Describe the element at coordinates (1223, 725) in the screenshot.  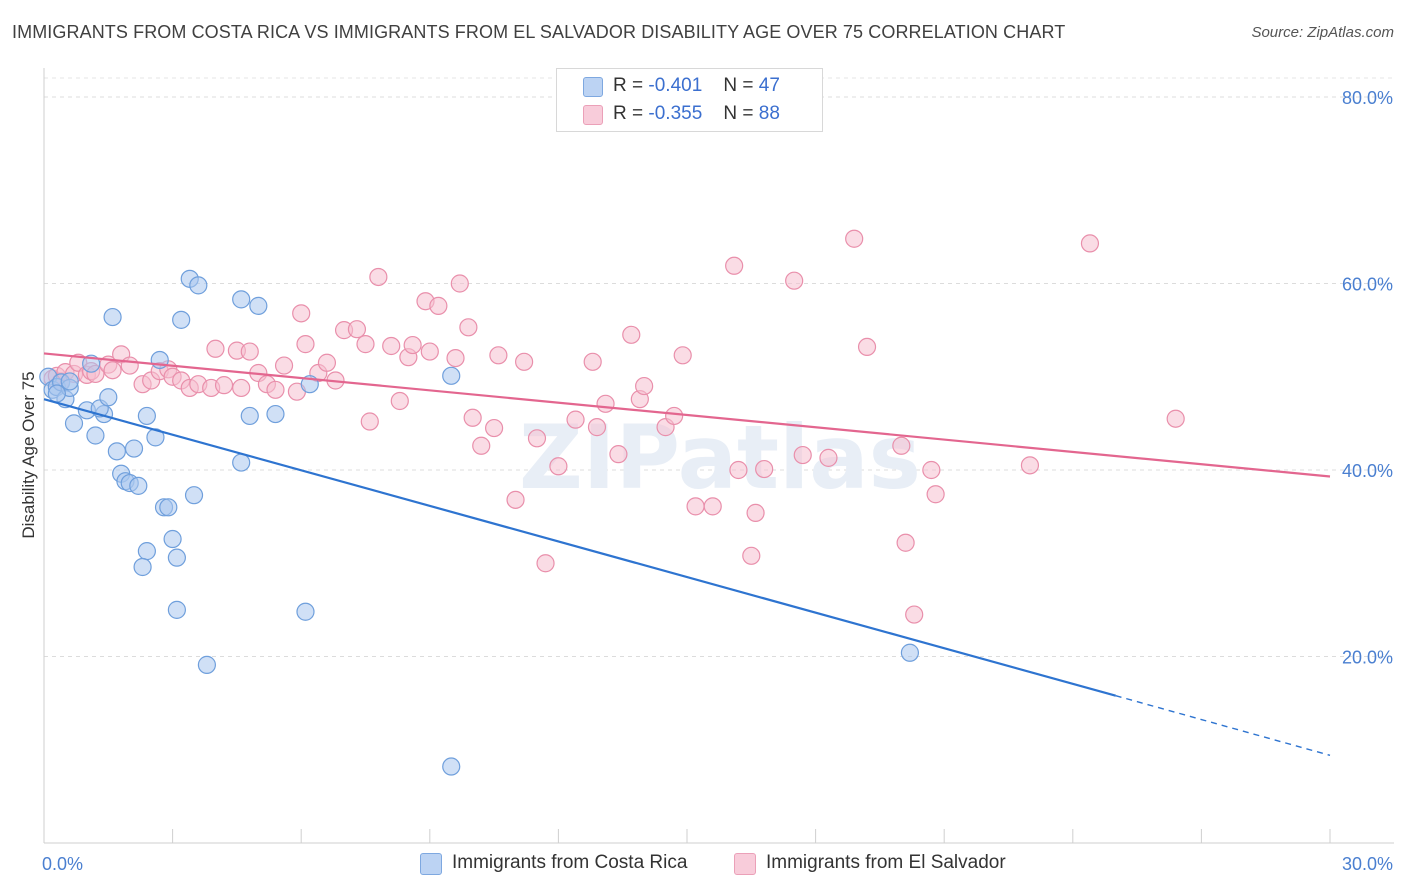
I see `costa-rica-trend-extension` at that location.